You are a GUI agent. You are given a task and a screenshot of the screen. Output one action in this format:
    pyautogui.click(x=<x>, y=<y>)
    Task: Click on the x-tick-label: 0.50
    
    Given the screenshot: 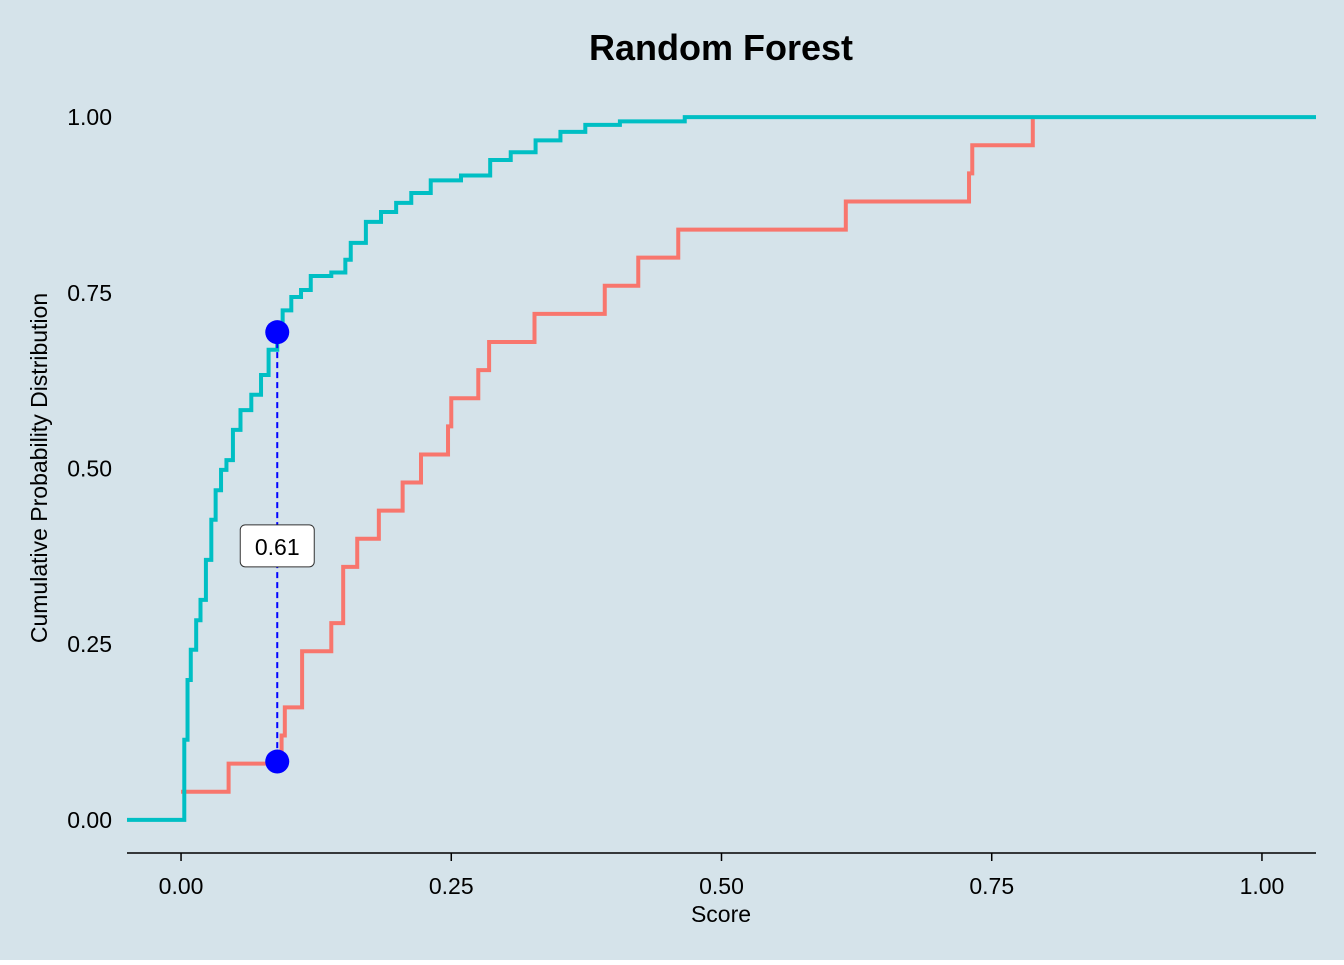 What is the action you would take?
    pyautogui.click(x=721, y=886)
    